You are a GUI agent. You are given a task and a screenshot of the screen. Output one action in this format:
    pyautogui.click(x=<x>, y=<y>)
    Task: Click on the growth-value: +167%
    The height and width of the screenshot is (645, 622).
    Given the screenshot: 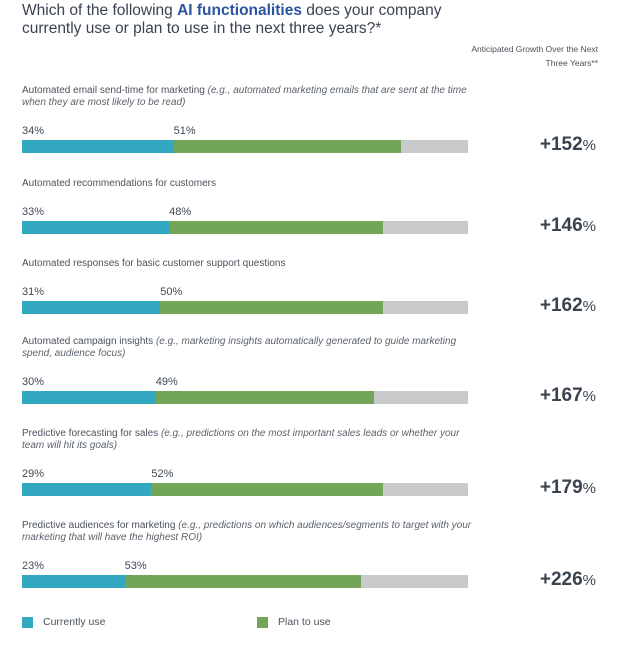 What is the action you would take?
    pyautogui.click(x=568, y=396)
    